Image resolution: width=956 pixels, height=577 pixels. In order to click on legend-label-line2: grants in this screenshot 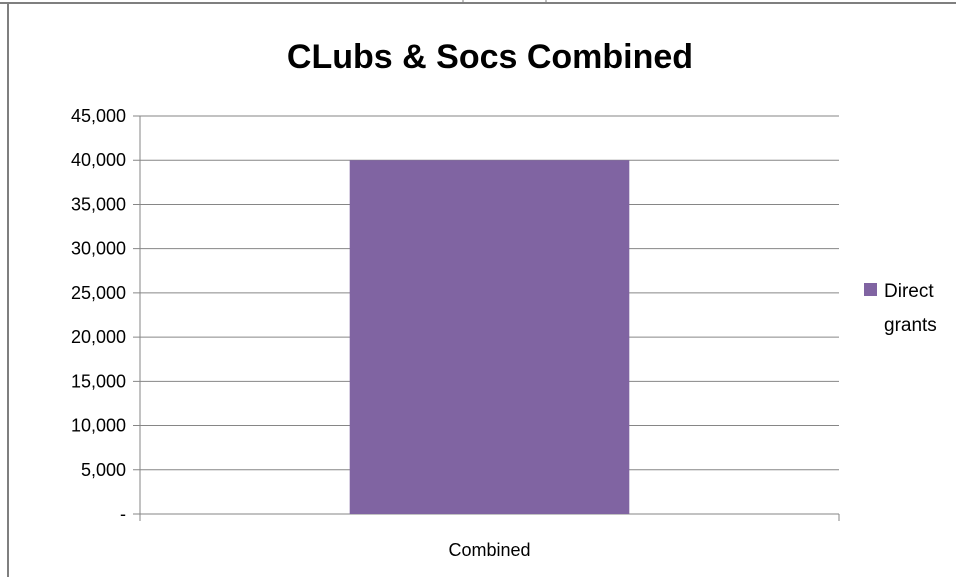, I will do `click(910, 325)`.